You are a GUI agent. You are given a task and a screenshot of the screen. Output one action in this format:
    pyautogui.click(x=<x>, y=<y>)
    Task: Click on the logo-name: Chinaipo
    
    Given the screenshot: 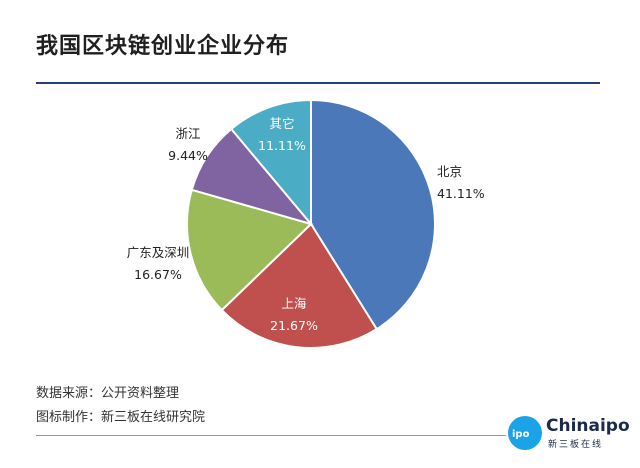 What is the action you would take?
    pyautogui.click(x=588, y=426)
    